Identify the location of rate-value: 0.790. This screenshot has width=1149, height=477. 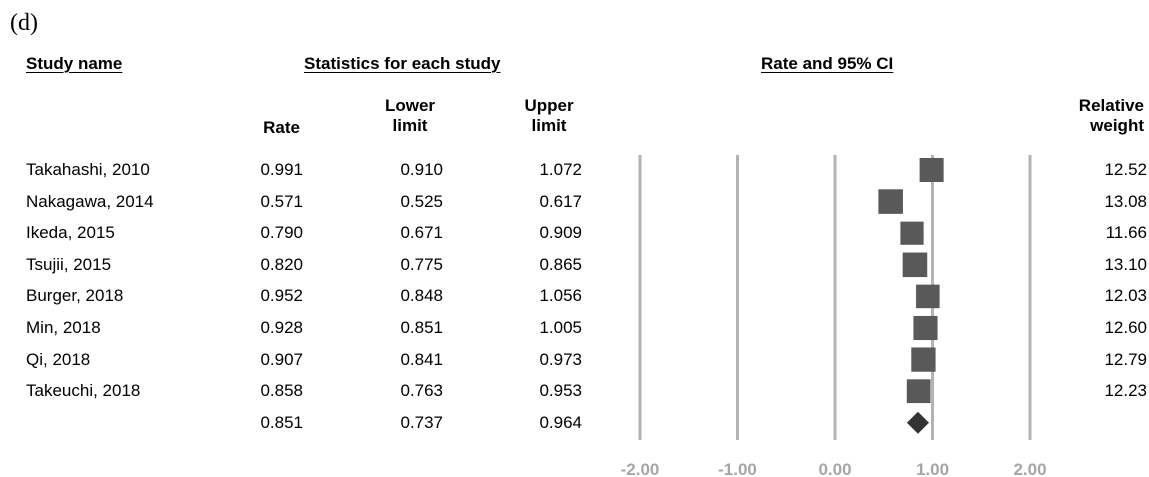
(281, 233).